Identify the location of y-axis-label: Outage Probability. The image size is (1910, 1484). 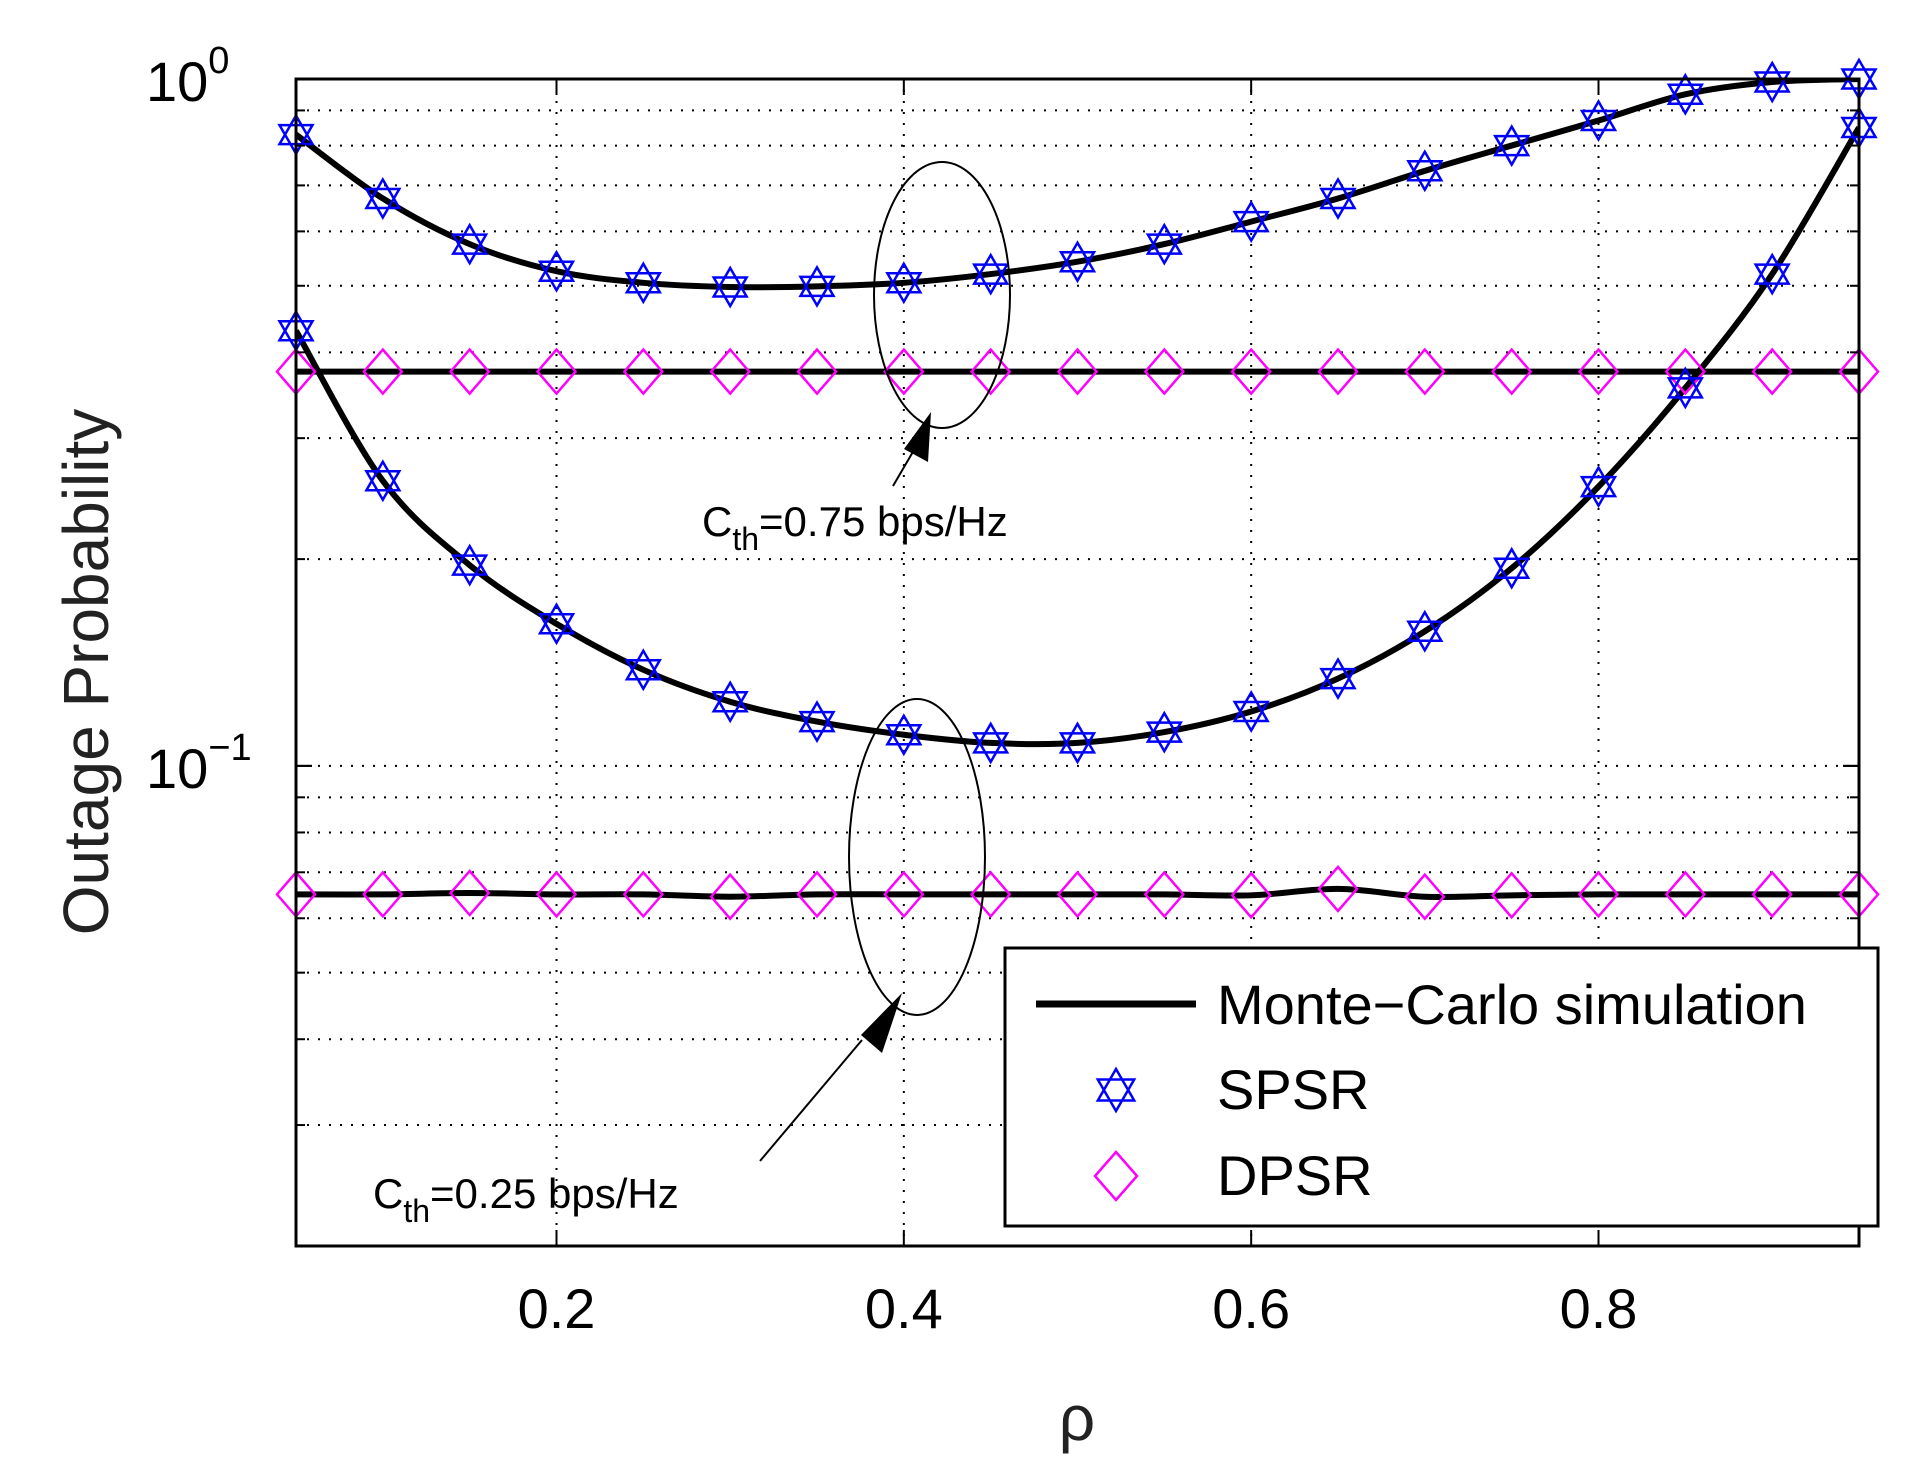
(86, 672).